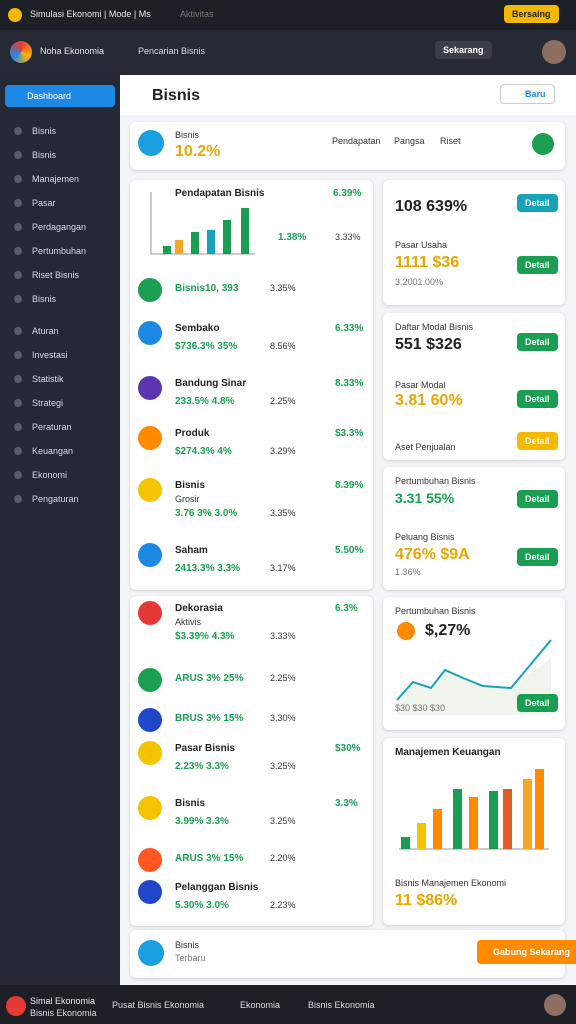  What do you see at coordinates (425, 537) in the screenshot?
I see `label: Peluang Bisnis` at bounding box center [425, 537].